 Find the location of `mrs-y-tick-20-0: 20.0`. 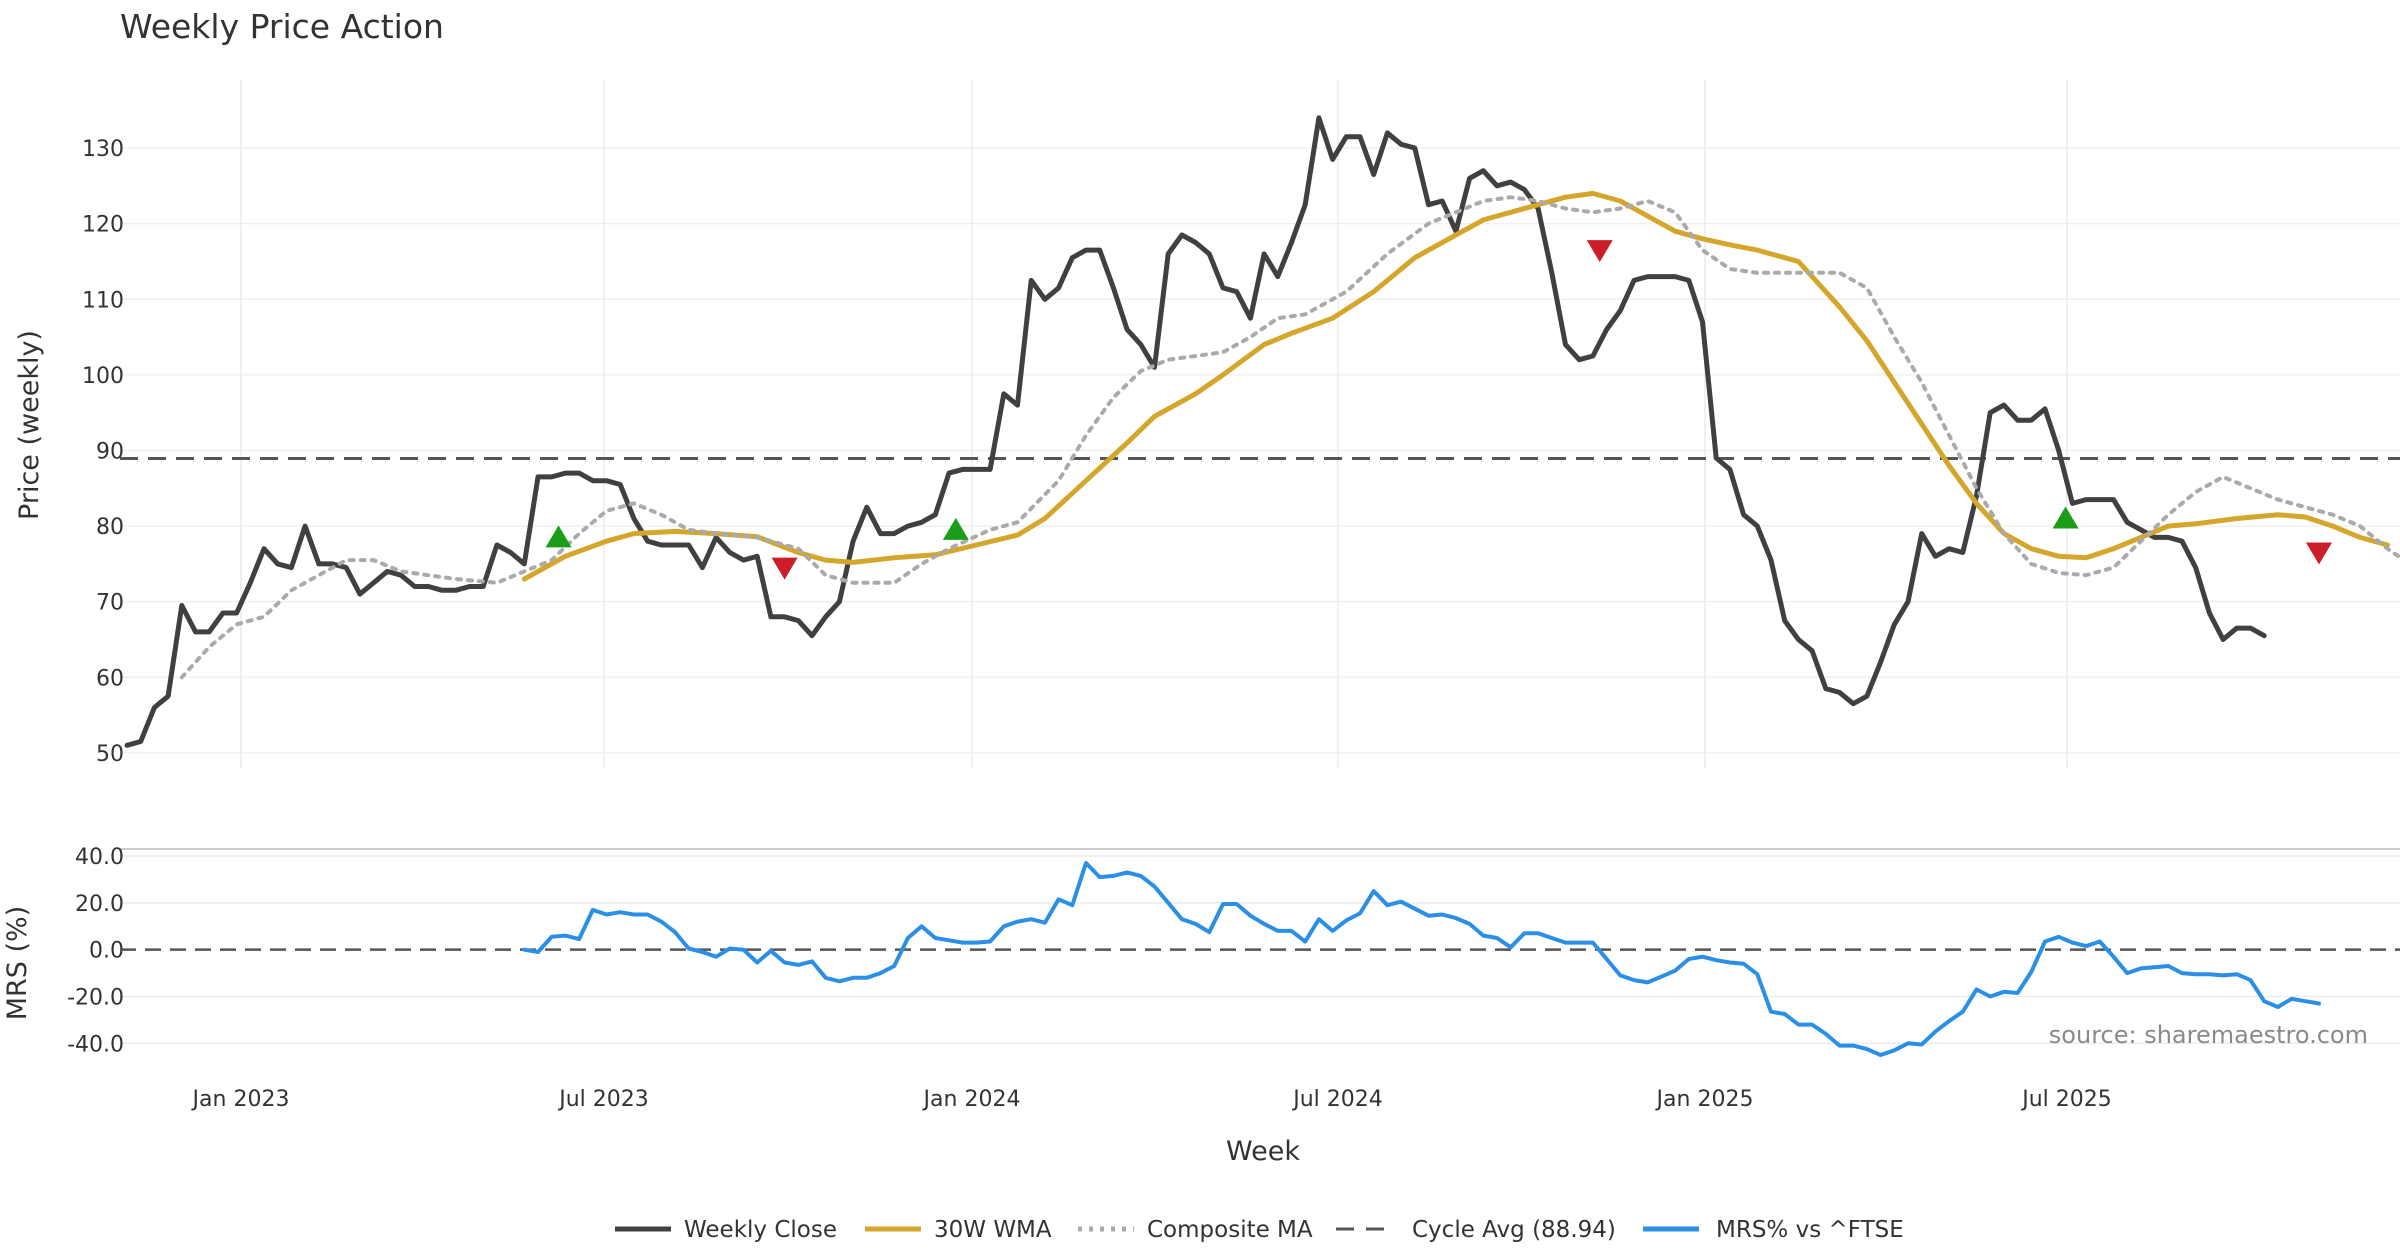

mrs-y-tick-20-0: 20.0 is located at coordinates (99, 904).